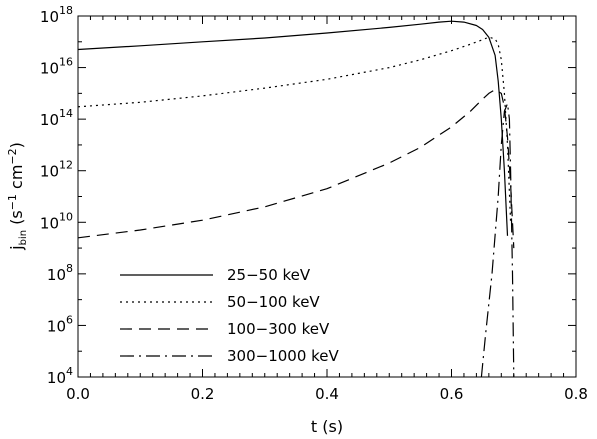 This screenshot has width=597, height=439. Describe the element at coordinates (56, 170) in the screenshot. I see `y-tick-label: 10¹²` at that location.